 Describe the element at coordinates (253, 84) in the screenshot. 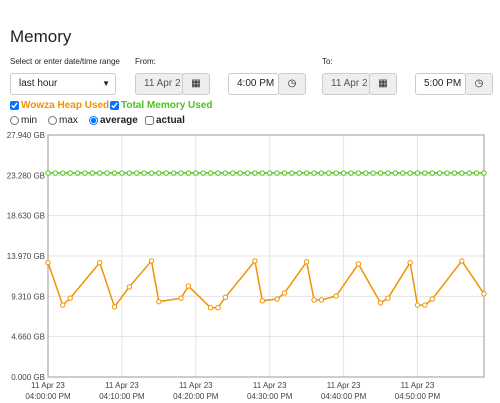

I see `from-time: 4:00 PM` at that location.